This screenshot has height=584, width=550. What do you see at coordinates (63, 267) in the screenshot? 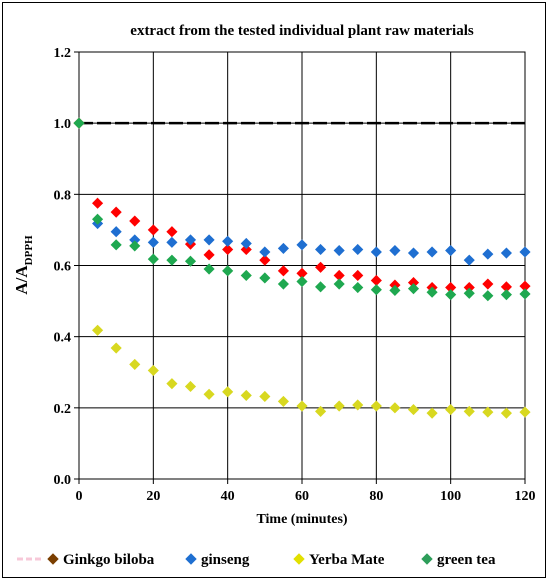
I see `y-tick-label: 0.6` at bounding box center [63, 267].